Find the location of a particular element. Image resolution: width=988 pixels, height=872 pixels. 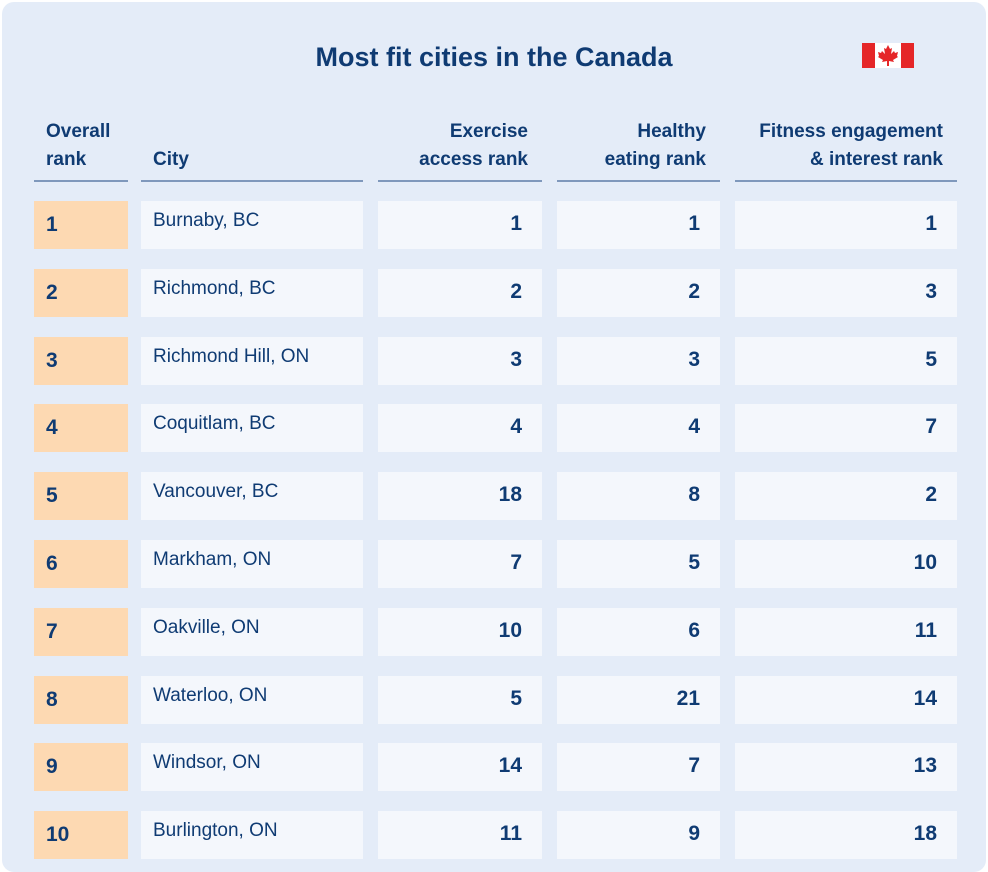

table-cell-fitness: 1 is located at coordinates (846, 225).